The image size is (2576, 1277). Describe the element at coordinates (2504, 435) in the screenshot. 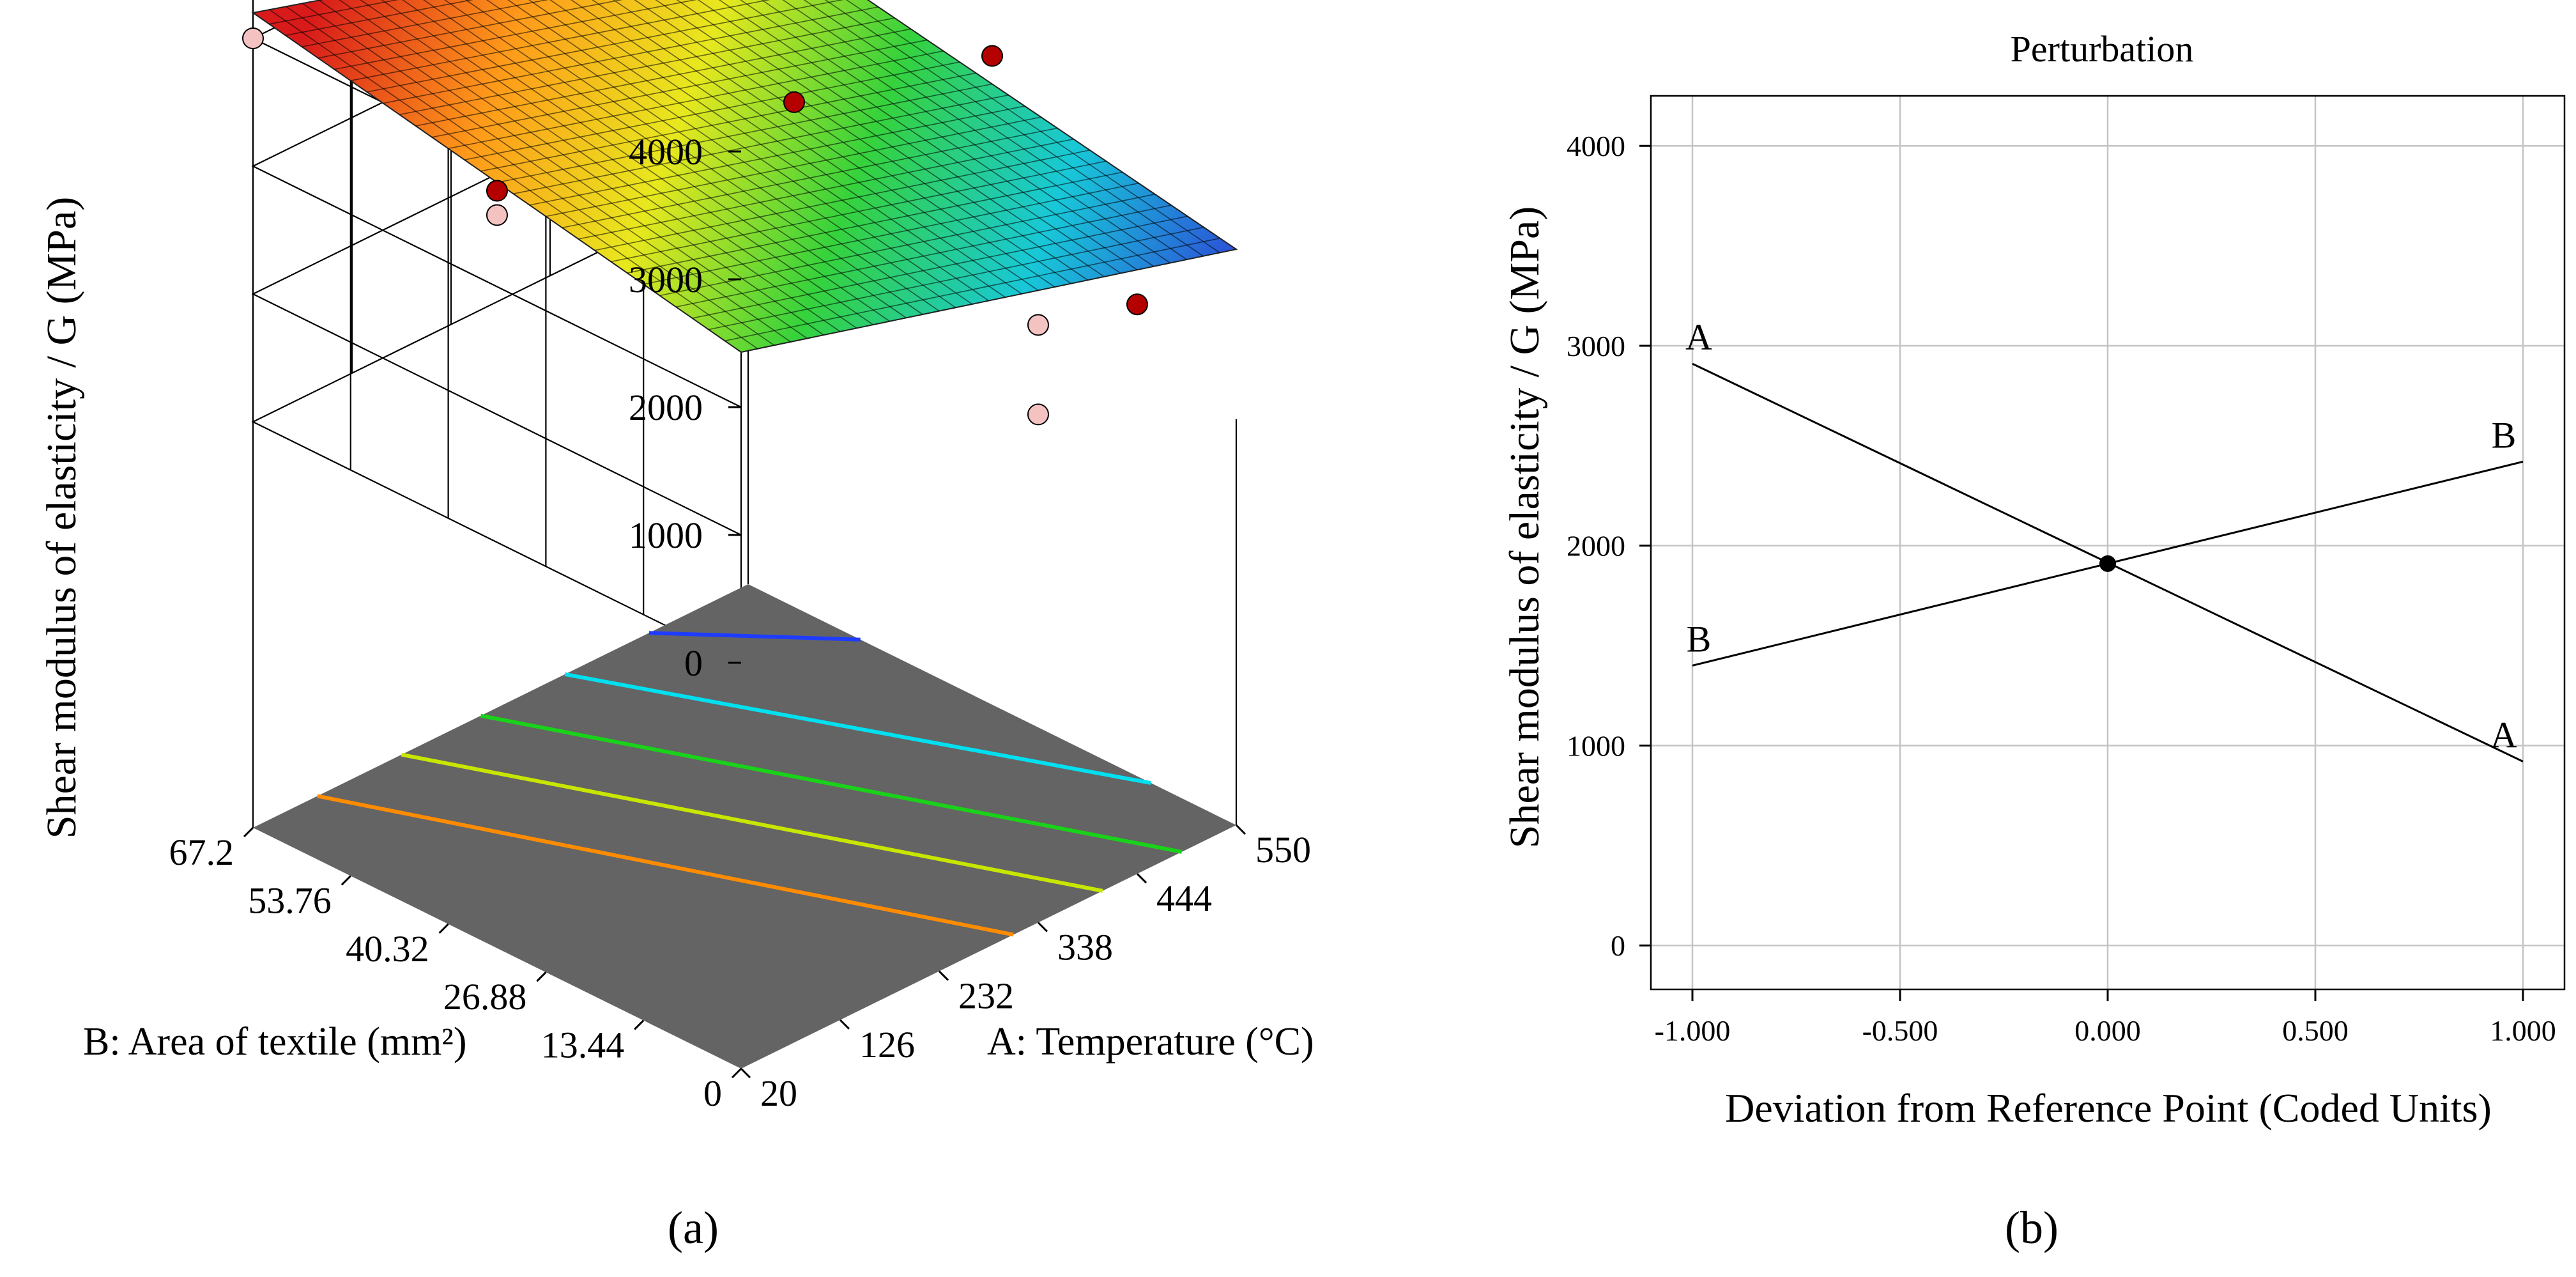

I see `series-label-end: B` at that location.